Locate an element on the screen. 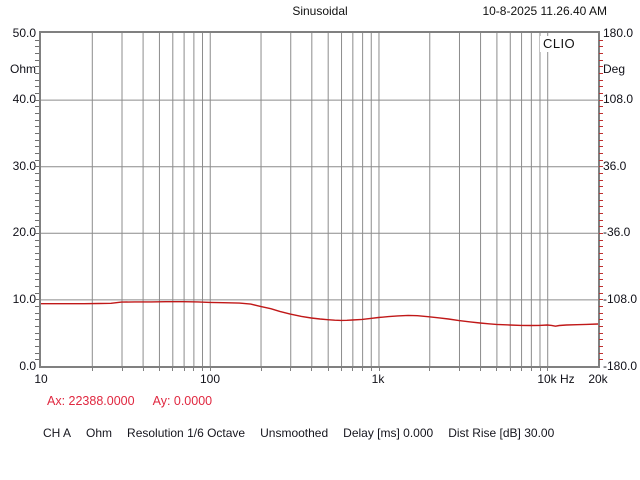  x-tick-label: 100 is located at coordinates (210, 379).